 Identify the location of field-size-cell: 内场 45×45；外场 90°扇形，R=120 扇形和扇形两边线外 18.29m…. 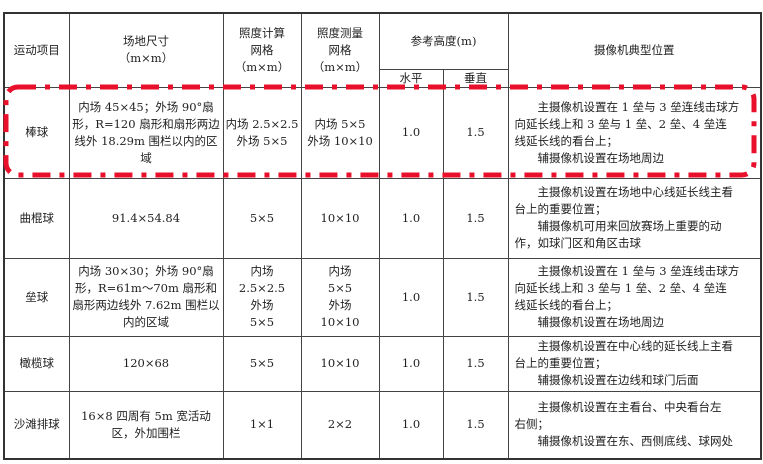
(146, 132).